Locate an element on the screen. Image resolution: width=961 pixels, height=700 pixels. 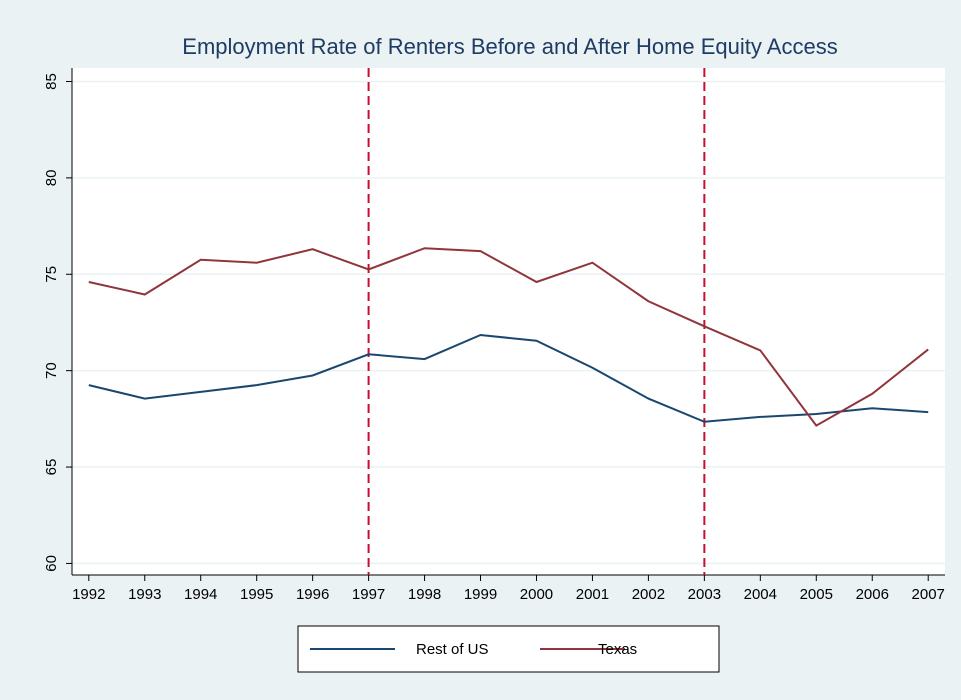
x-tick-label: 1996 is located at coordinates (312, 594).